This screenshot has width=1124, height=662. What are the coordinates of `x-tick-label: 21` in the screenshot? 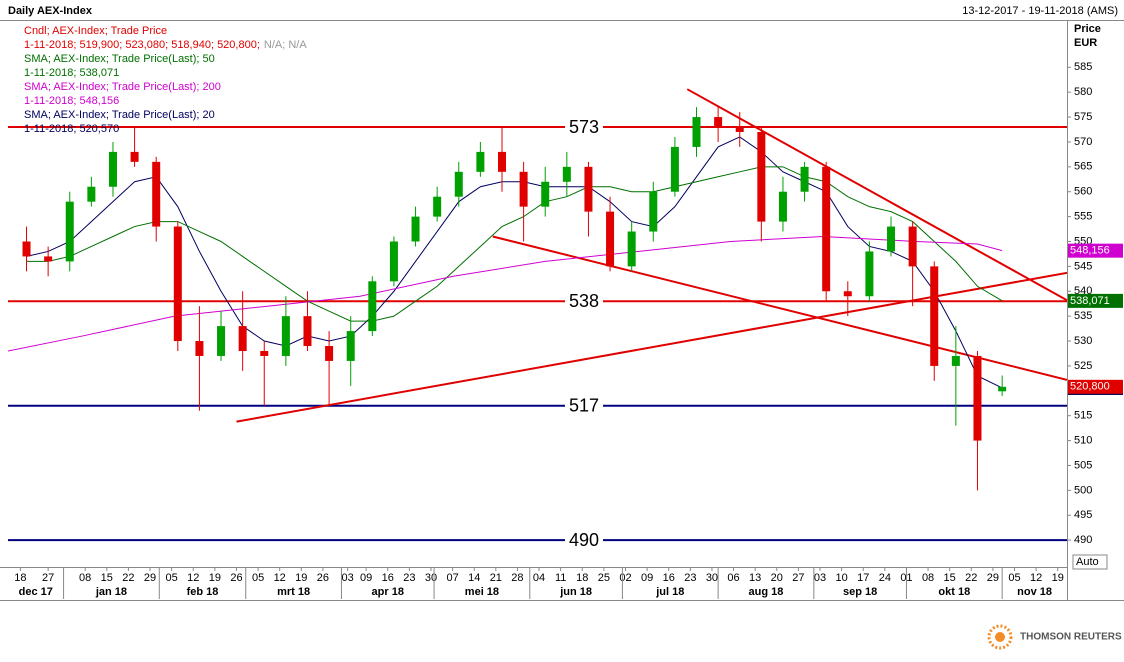 It's located at (496, 578).